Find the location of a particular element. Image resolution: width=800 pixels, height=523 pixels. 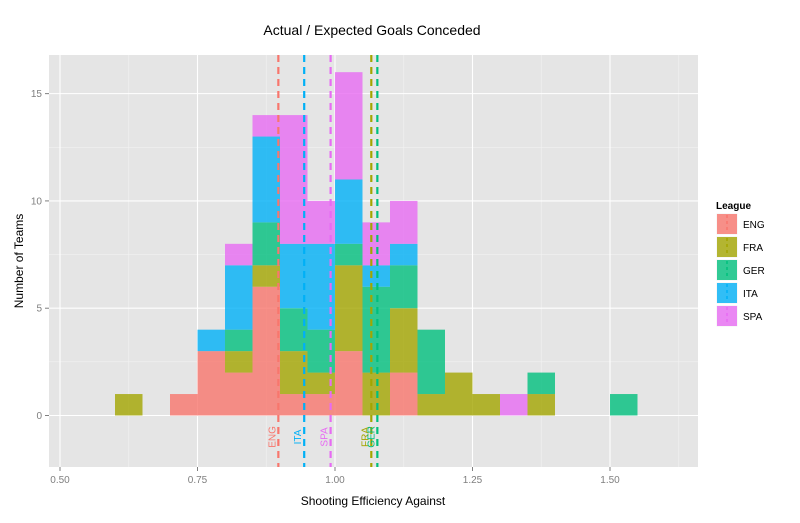

legend-label-spa: SPA is located at coordinates (753, 317).